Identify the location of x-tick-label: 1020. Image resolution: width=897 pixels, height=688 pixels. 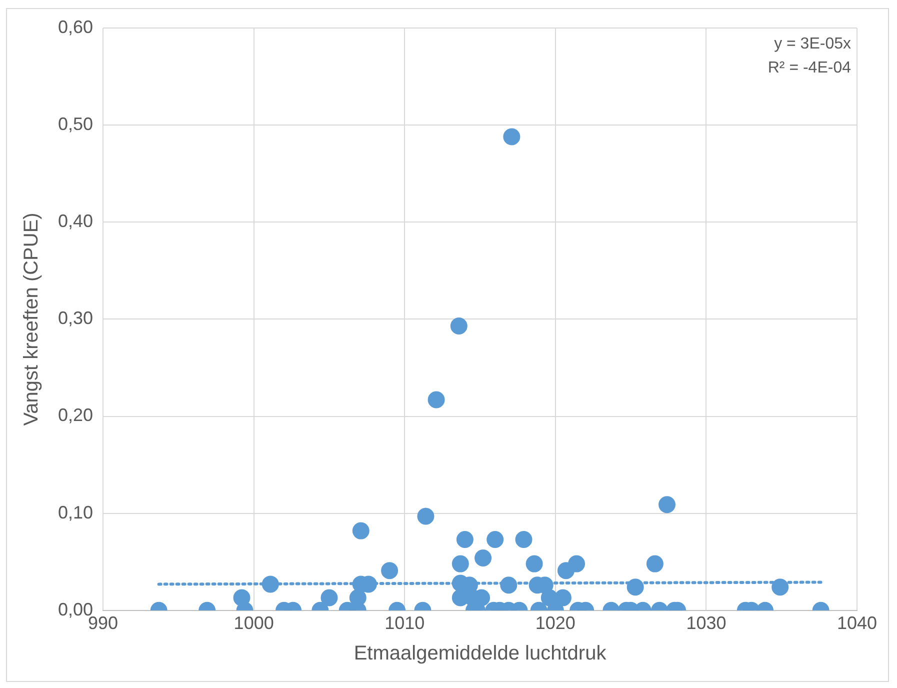
(555, 623).